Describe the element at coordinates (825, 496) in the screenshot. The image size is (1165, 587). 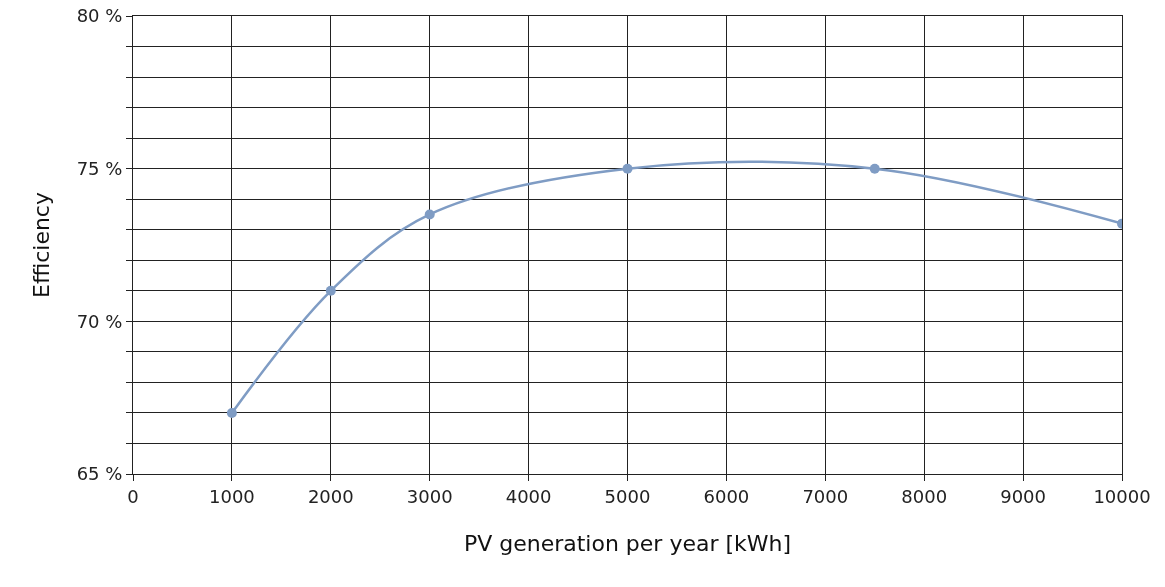
I see `x-tick-label: 7000` at that location.